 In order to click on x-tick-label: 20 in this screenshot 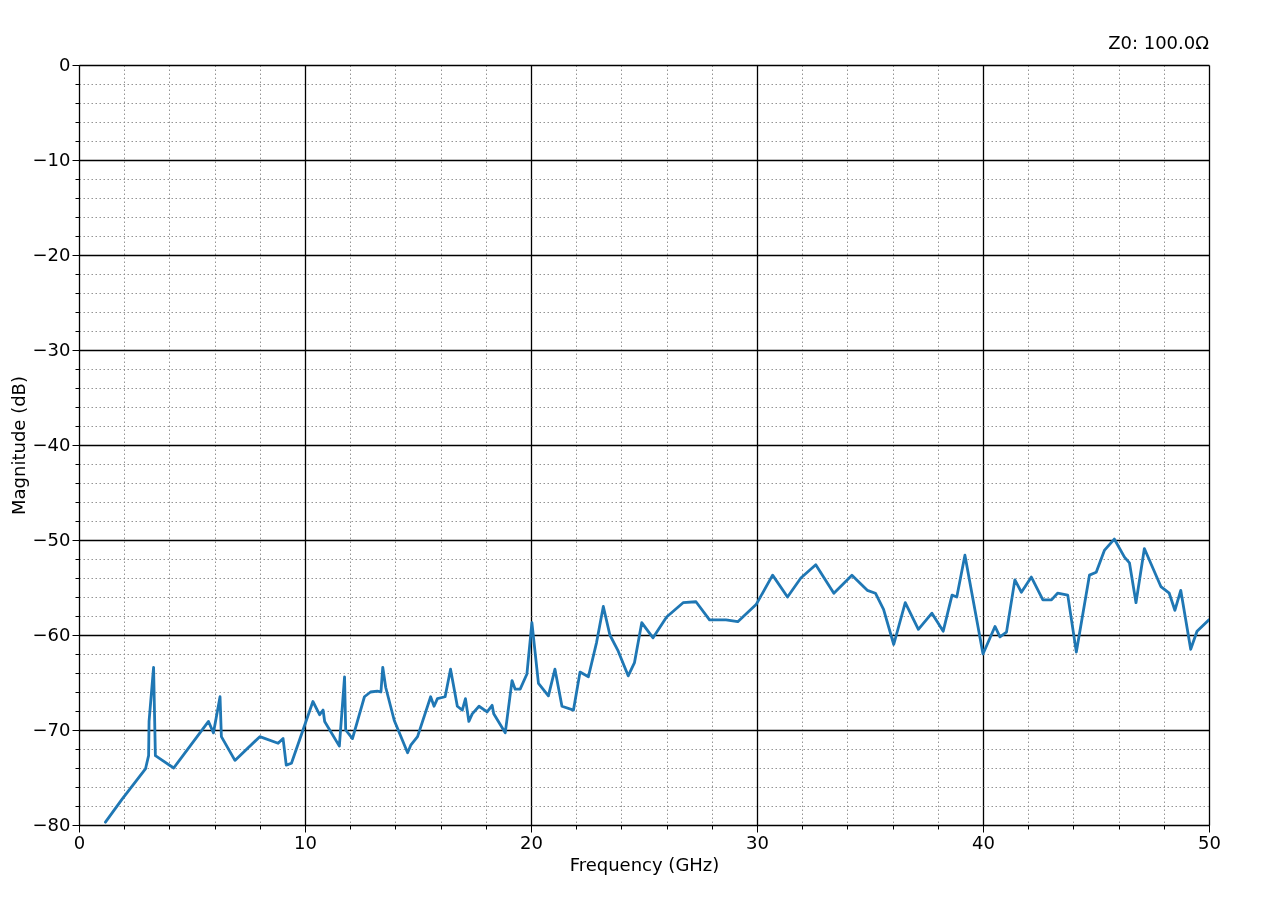, I will do `click(531, 842)`.